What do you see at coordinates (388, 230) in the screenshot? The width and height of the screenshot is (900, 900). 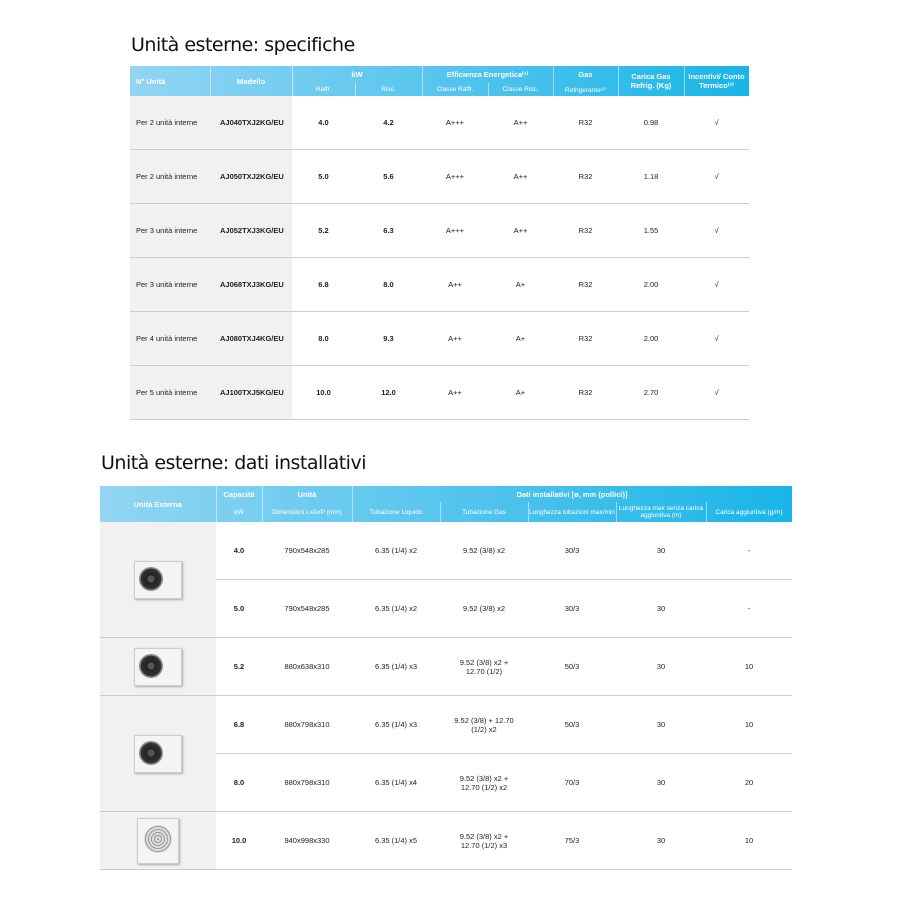 I see `cell-kw-risc: 6.3` at bounding box center [388, 230].